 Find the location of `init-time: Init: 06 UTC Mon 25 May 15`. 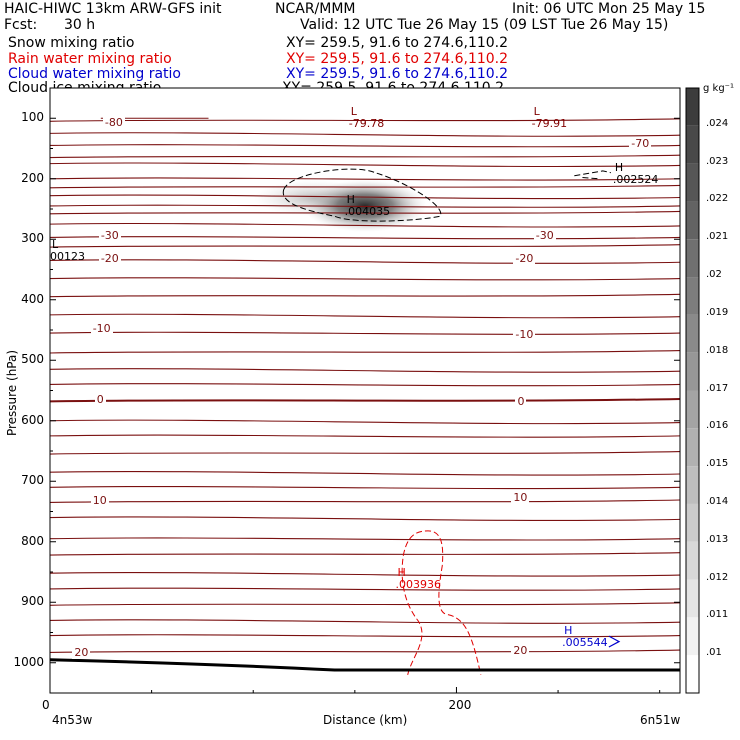

init-time: Init: 06 UTC Mon 25 May 15 is located at coordinates (609, 9).